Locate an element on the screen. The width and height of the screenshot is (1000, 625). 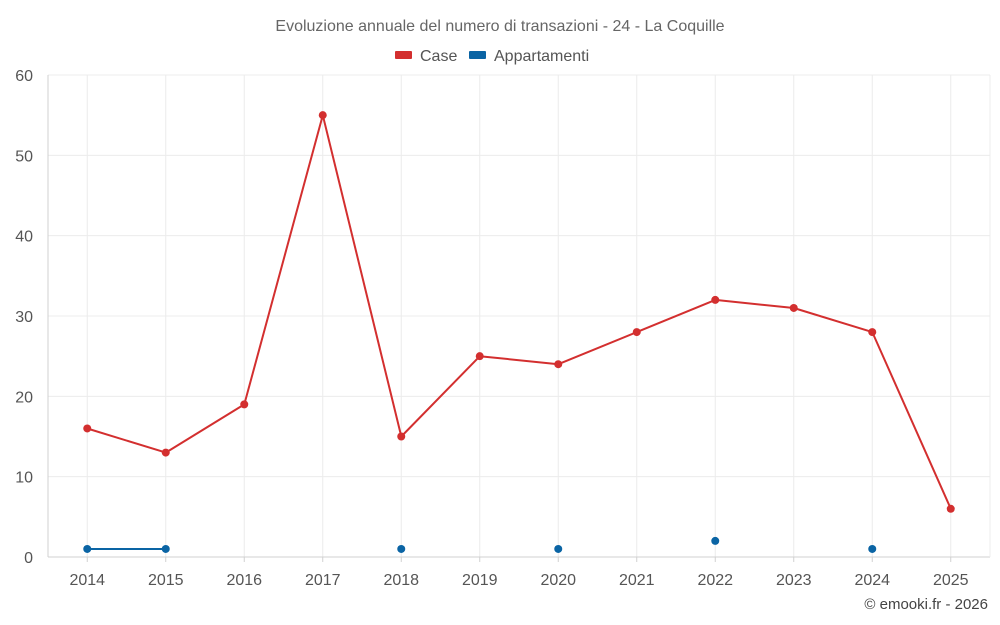
legend-swatch-appartamenti is located at coordinates (477, 55).